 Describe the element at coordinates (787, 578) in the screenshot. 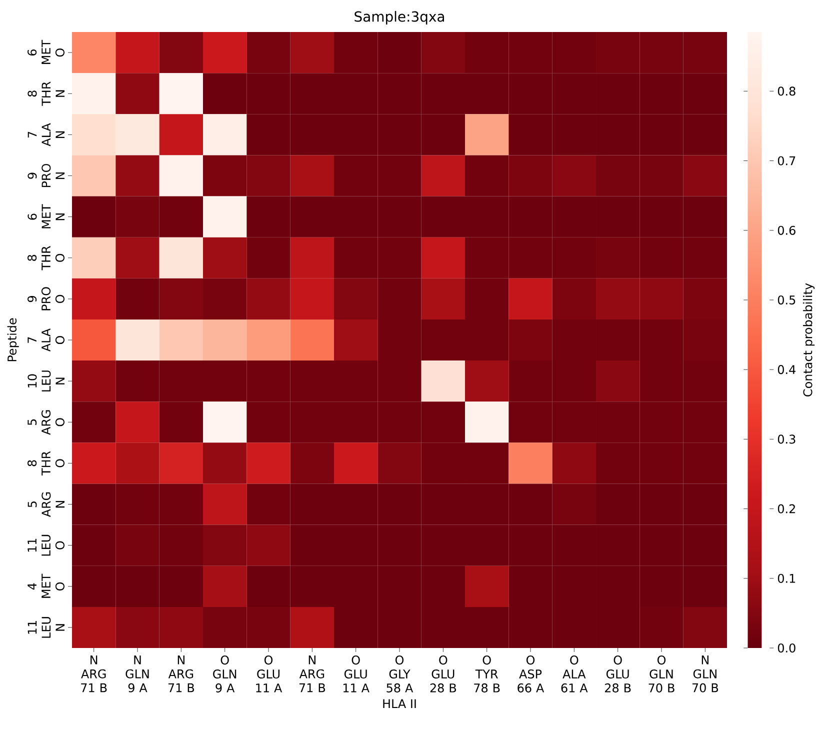

I see `color-bar-label: 0.1` at that location.